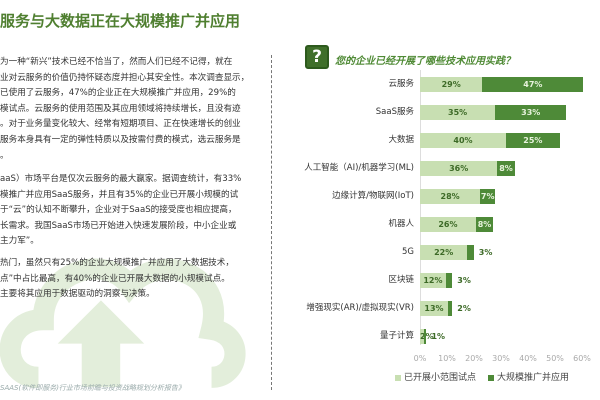 The width and height of the screenshot is (600, 400). I want to click on text-line: 热门，虽然只有25%的企业大规模推广并应用了大数据技术，, so click(117, 263).